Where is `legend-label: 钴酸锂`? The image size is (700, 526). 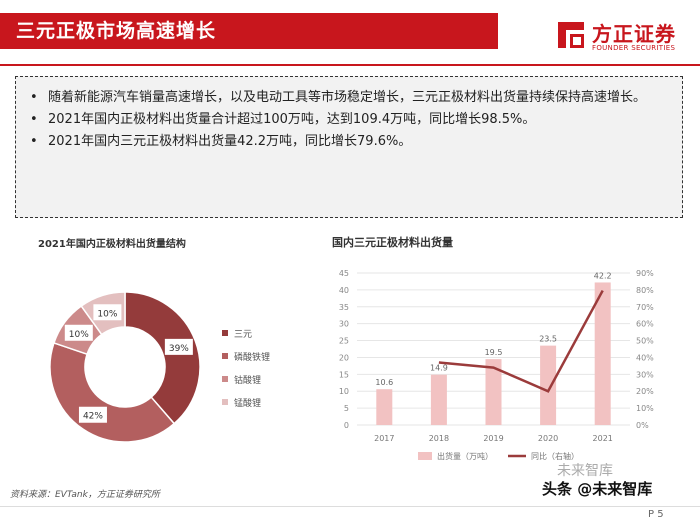 legend-label: 钴酸锂 is located at coordinates (247, 380).